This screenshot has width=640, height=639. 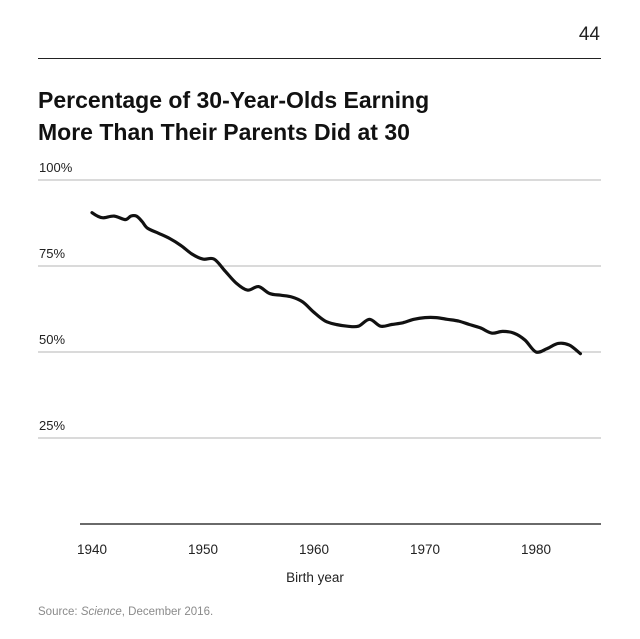 I want to click on x-tick-label: 1960, so click(x=314, y=549).